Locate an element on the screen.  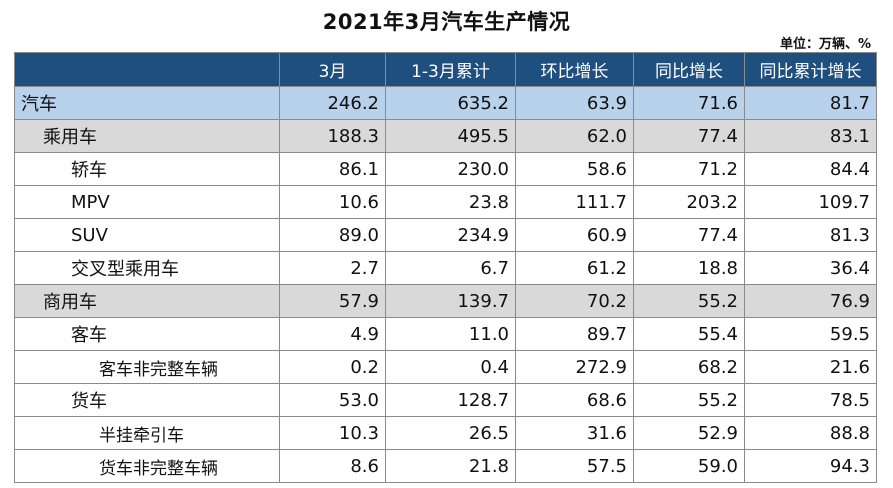
table-cell: 81.3 is located at coordinates (810, 235).